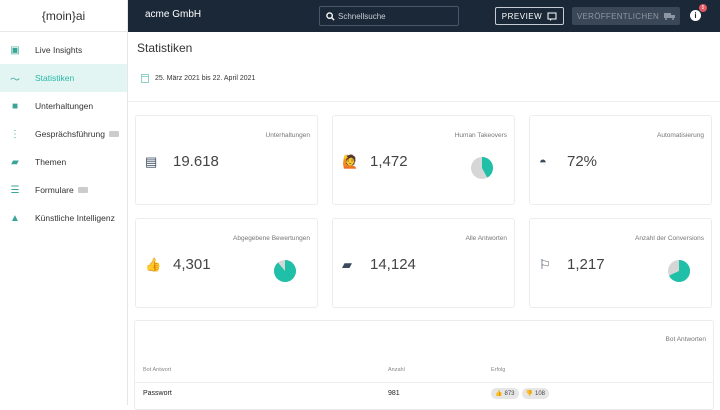 The width and height of the screenshot is (720, 410). What do you see at coordinates (59, 50) in the screenshot?
I see `sidebar-item-label: Live Insights` at bounding box center [59, 50].